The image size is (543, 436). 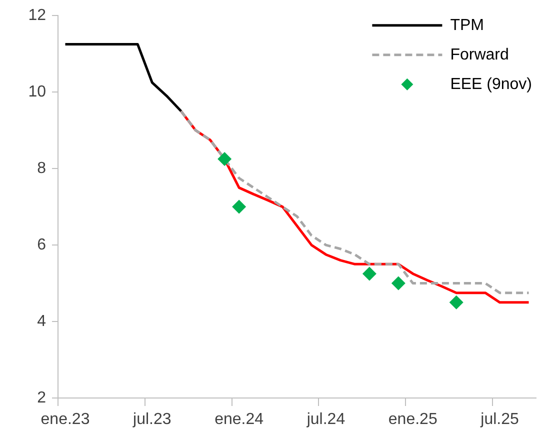 I want to click on x-tick-label: ene.24, so click(x=239, y=419).